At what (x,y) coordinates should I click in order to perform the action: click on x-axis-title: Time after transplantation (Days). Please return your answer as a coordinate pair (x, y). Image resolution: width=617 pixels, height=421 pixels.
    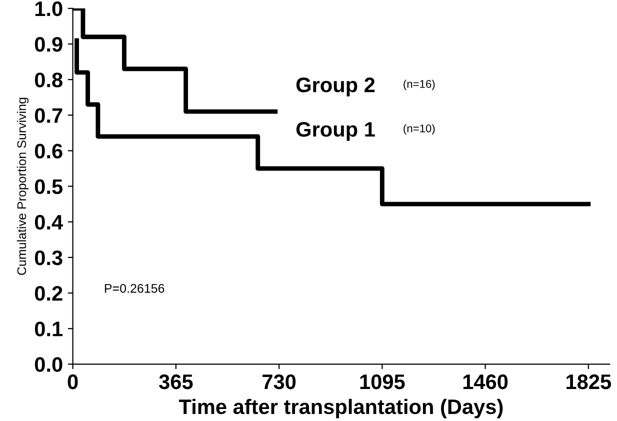
    Looking at the image, I should click on (340, 408).